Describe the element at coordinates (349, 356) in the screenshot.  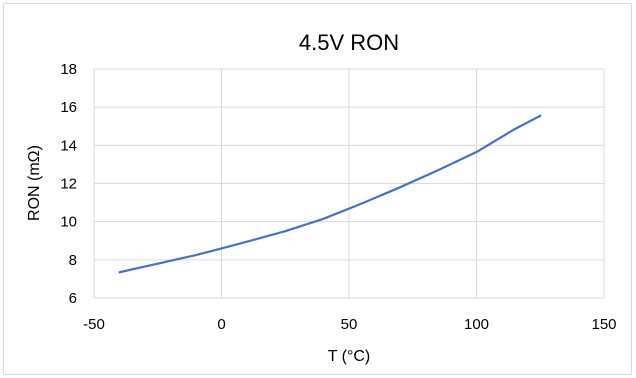
I see `x-axis-title: T (°C)` at that location.